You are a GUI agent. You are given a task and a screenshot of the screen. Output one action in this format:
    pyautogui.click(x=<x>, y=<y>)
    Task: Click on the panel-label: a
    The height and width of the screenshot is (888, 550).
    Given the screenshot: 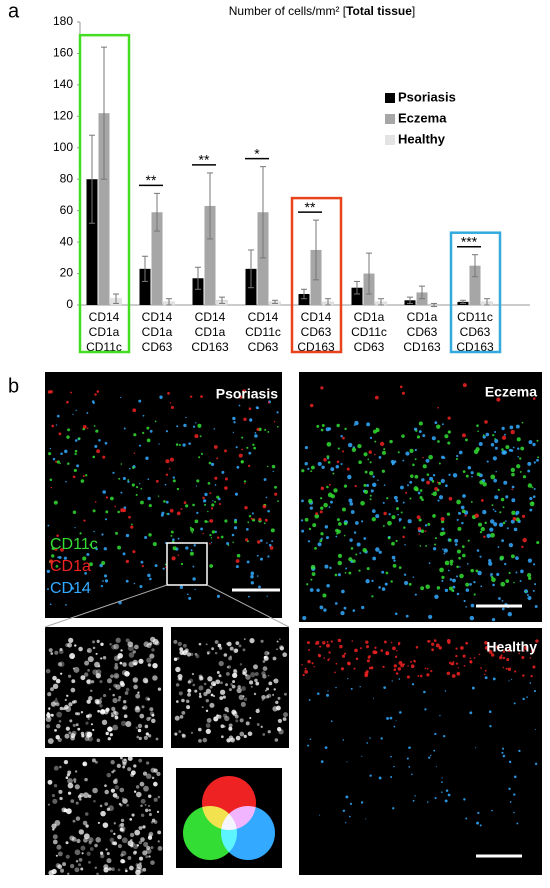 What is the action you would take?
    pyautogui.click(x=14, y=11)
    